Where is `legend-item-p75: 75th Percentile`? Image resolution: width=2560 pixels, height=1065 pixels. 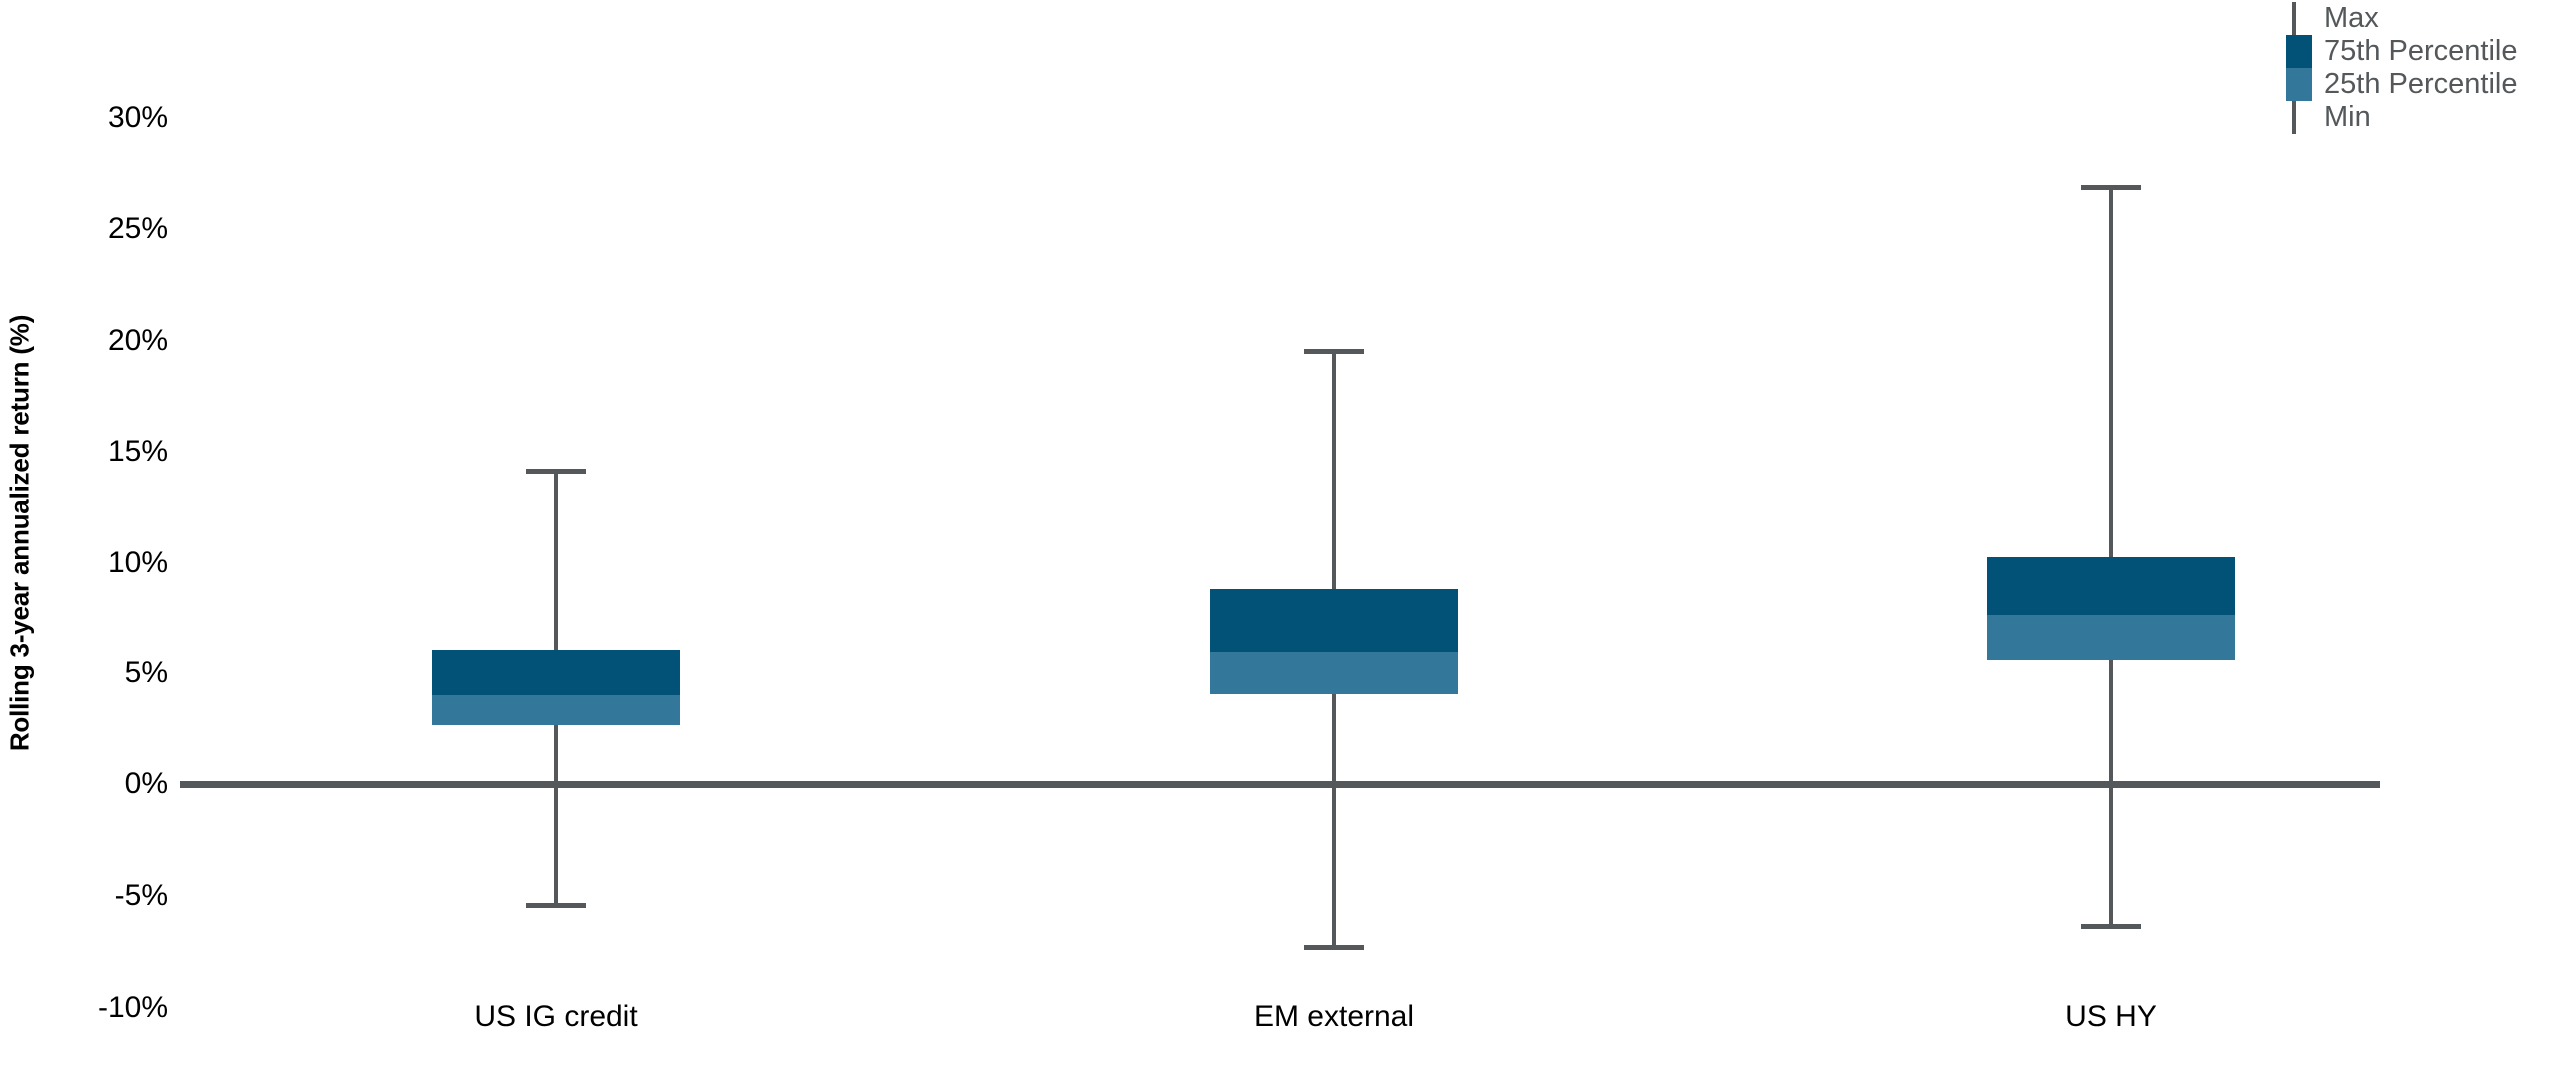 legend-item-p75: 75th Percentile is located at coordinates (2420, 51).